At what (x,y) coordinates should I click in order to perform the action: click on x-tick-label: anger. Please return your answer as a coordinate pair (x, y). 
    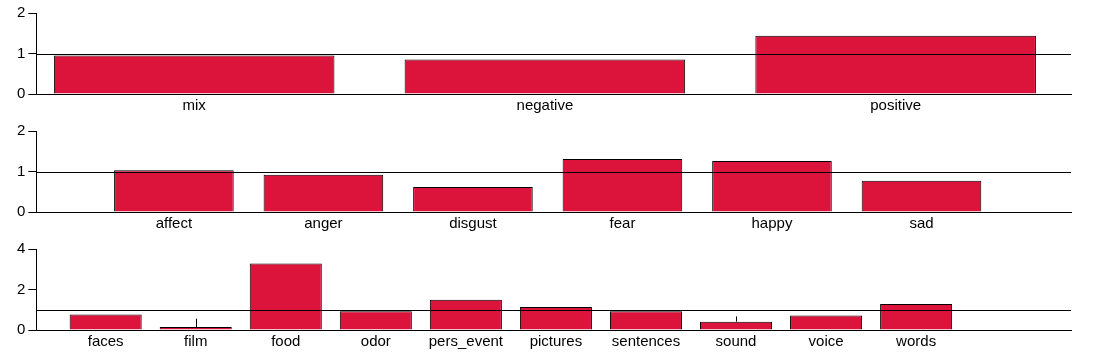
    Looking at the image, I should click on (323, 223).